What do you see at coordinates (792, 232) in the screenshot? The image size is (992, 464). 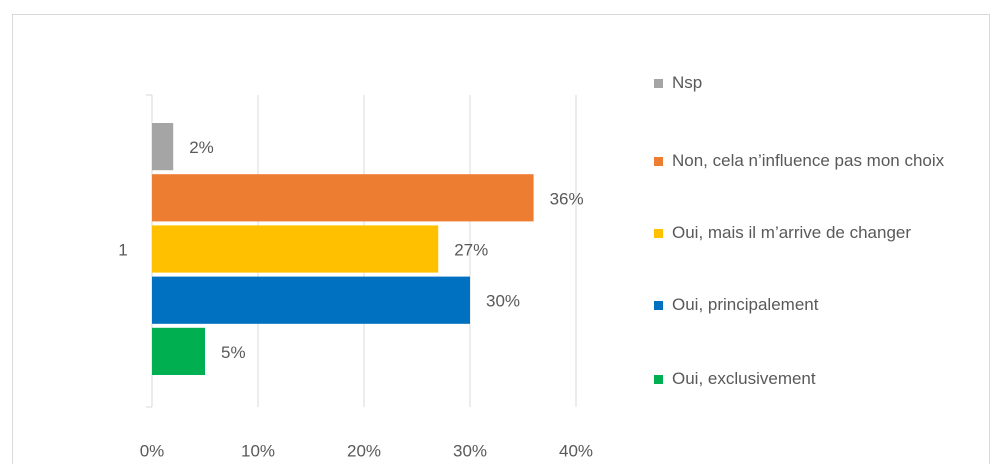 I see `legend-label: Oui, mais il m’arrive de changer` at bounding box center [792, 232].